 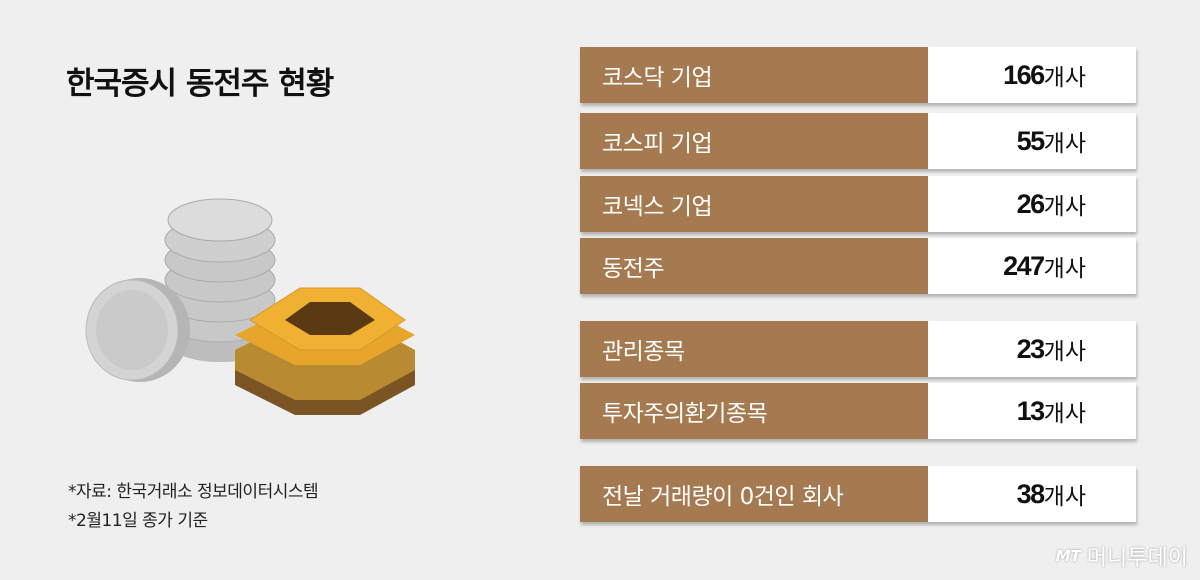 I want to click on row-label: 코스닥 기업, so click(x=754, y=75).